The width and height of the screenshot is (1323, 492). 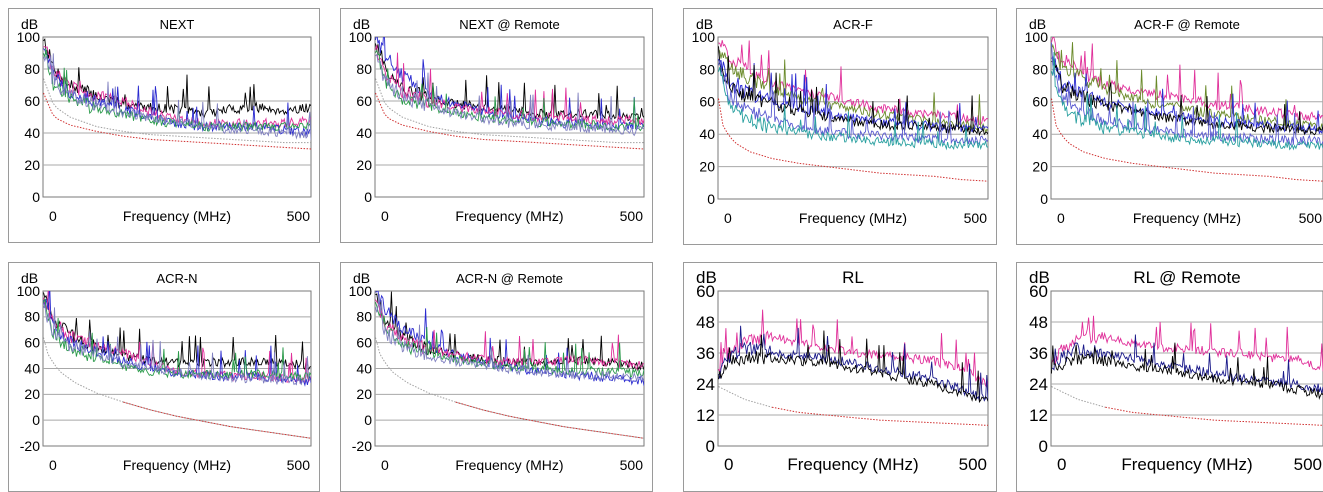 What do you see at coordinates (853, 277) in the screenshot?
I see `chart-title: RL` at bounding box center [853, 277].